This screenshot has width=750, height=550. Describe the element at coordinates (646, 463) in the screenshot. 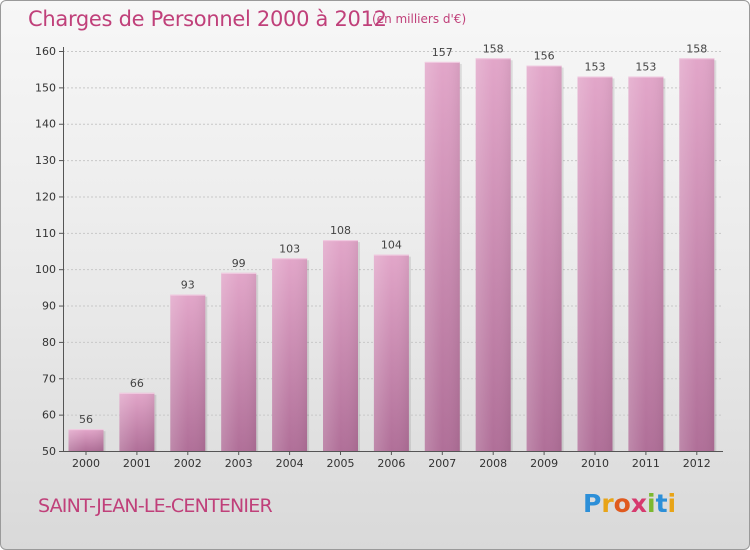

I see `x-tick-label: 2011` at that location.